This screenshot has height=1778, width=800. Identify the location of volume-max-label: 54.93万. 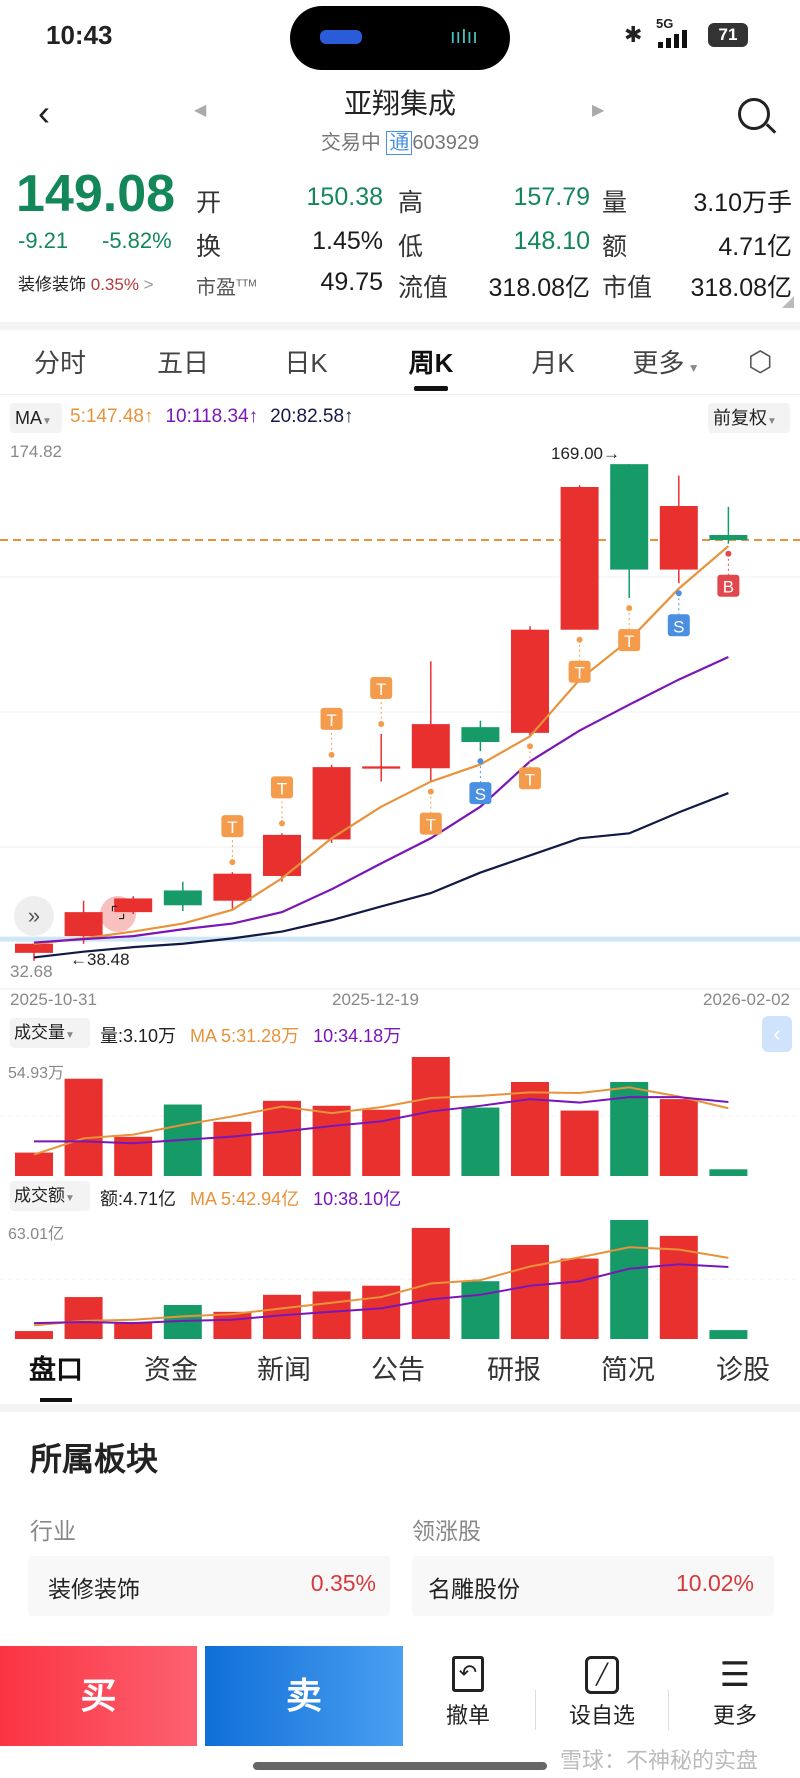
(36, 1073).